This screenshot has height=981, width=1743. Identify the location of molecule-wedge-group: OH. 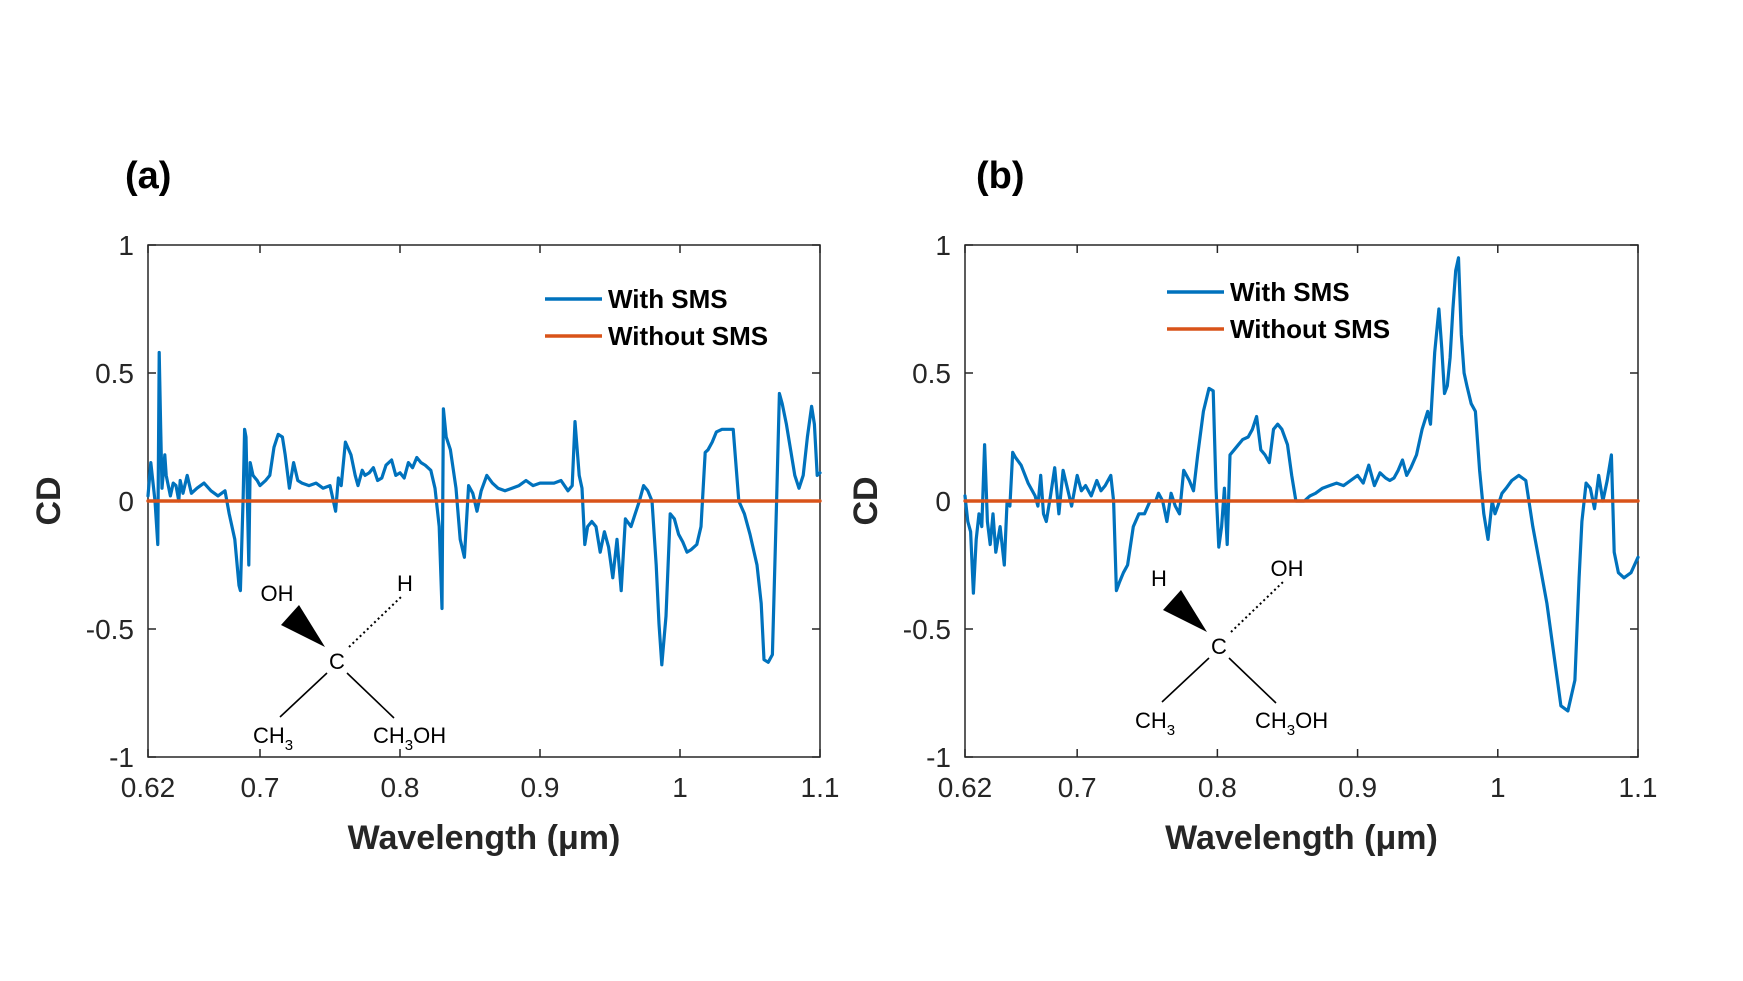
(277, 593).